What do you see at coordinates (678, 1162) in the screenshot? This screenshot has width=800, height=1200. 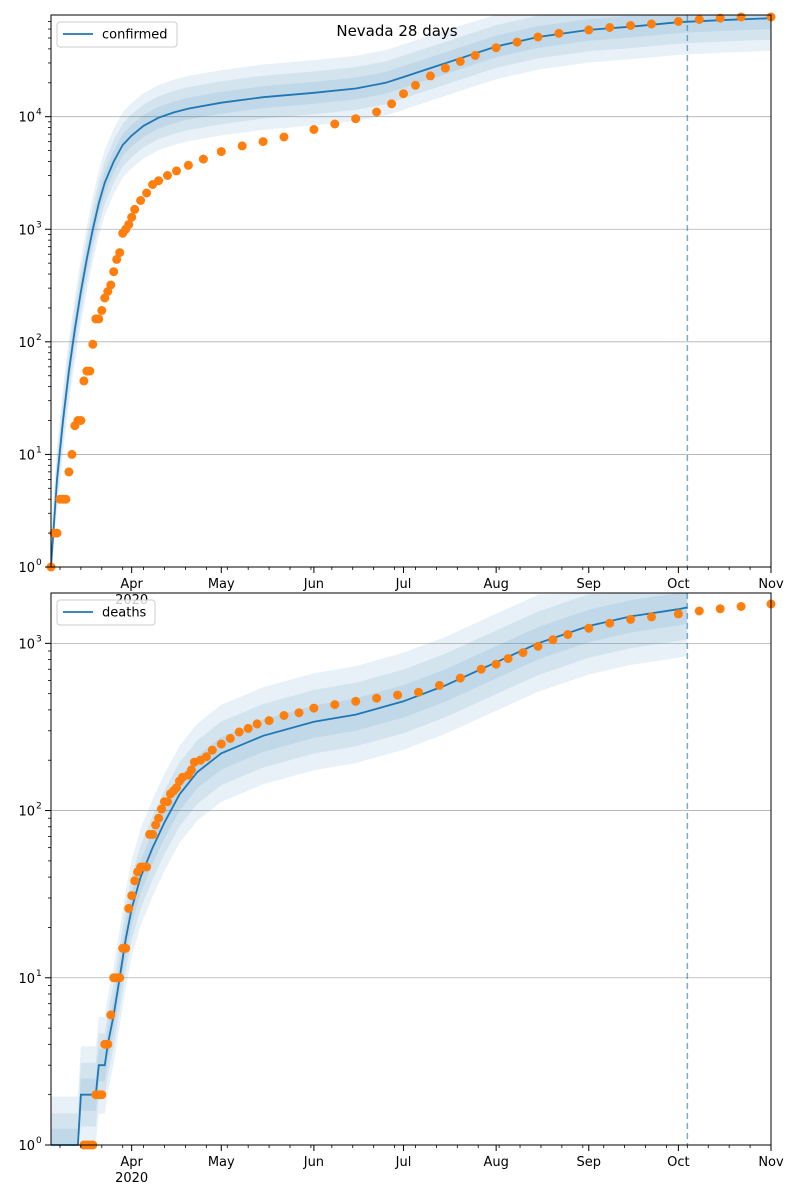 I see `deaths-x-tick-label: Oct` at bounding box center [678, 1162].